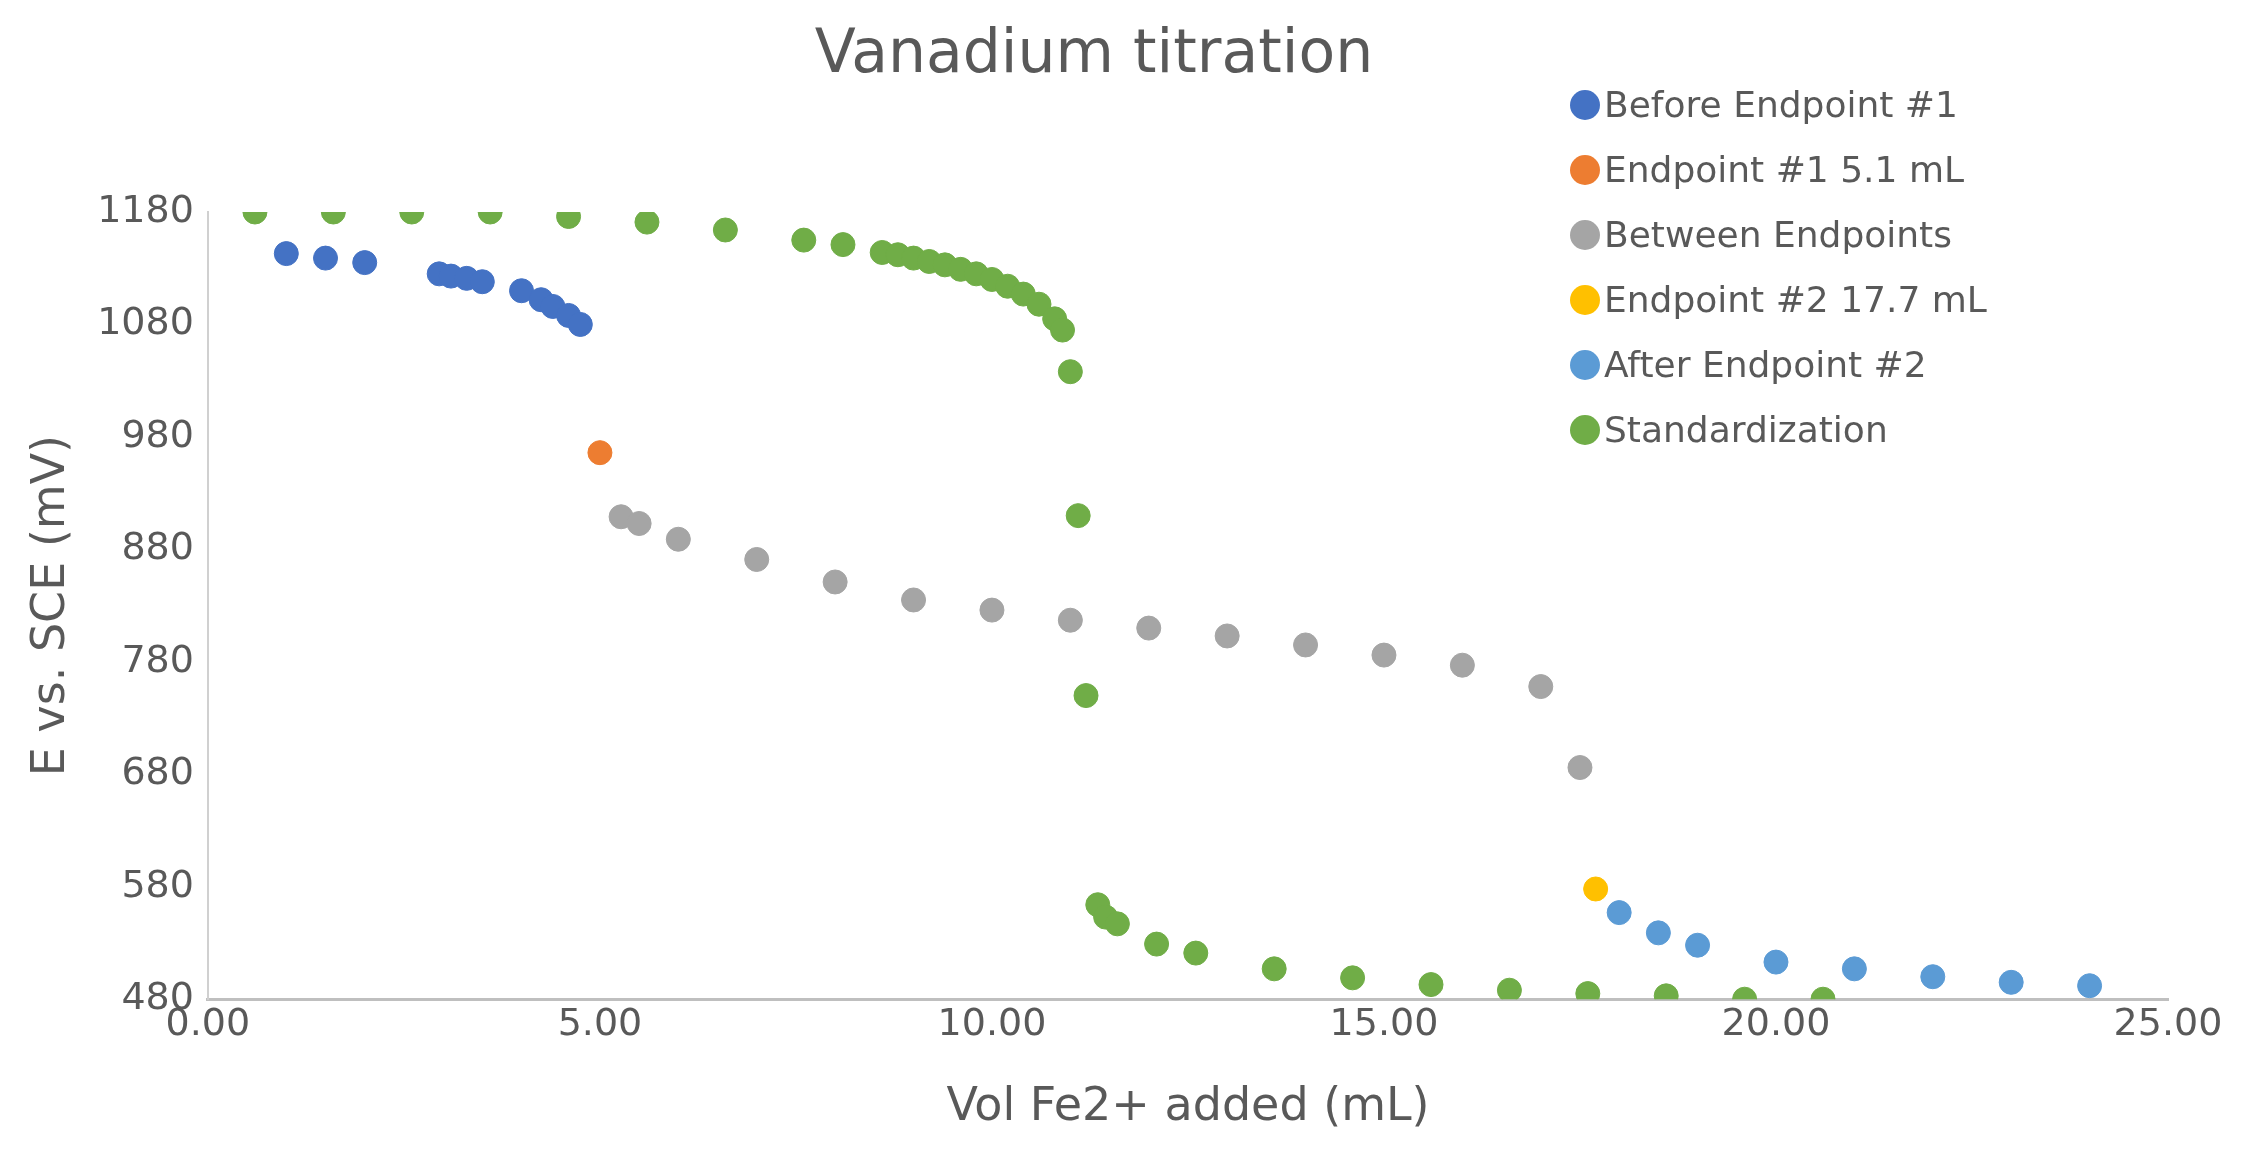  What do you see at coordinates (145, 208) in the screenshot?
I see `y-tick-label: 1180` at bounding box center [145, 208].